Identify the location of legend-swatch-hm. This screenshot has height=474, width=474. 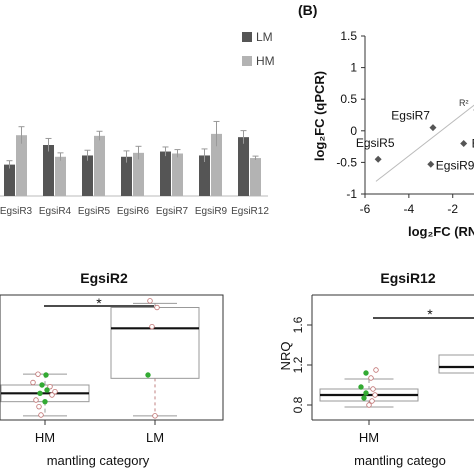
(247, 61).